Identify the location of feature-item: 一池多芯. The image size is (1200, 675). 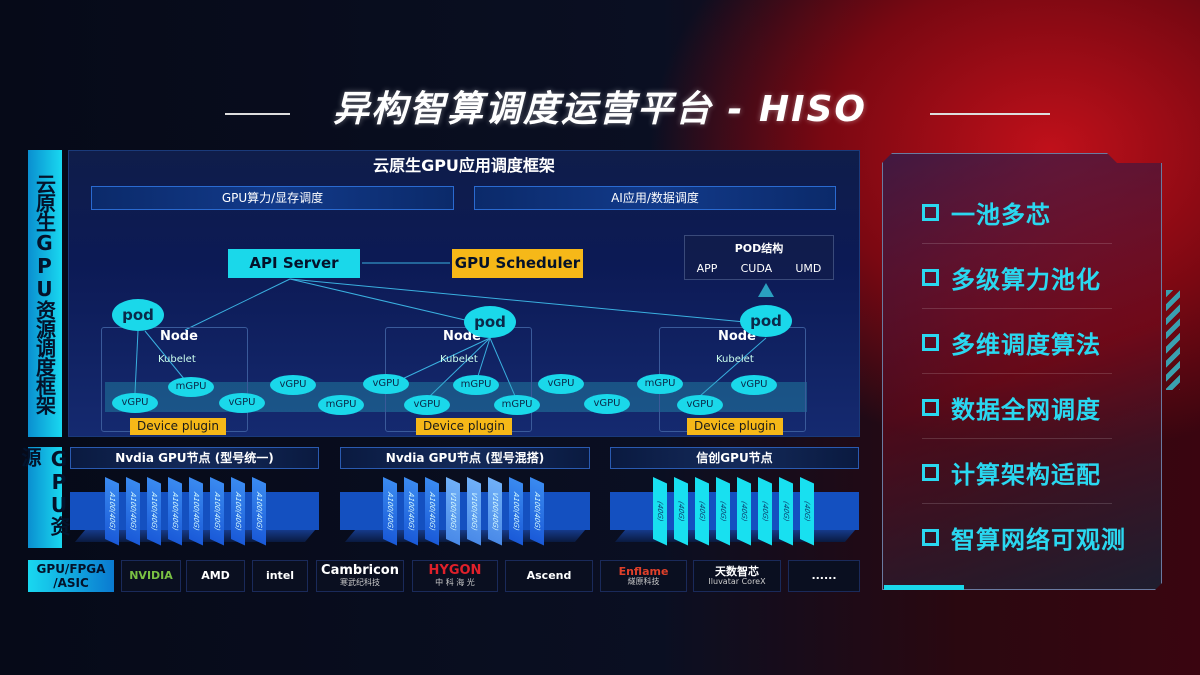
(986, 212).